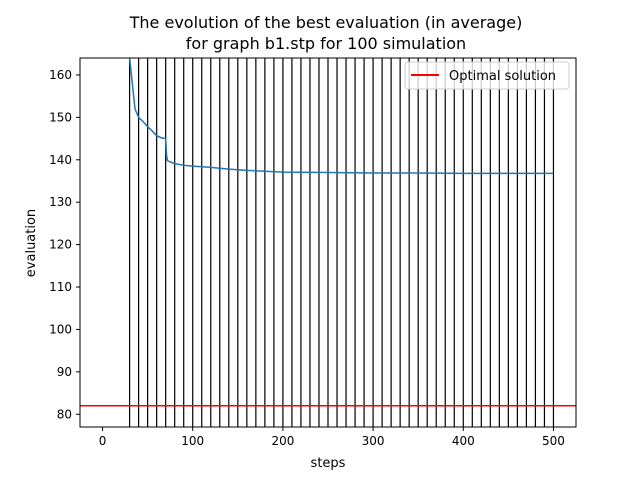 Image resolution: width=640 pixels, height=485 pixels. I want to click on y-tick-label: 130, so click(60, 202).